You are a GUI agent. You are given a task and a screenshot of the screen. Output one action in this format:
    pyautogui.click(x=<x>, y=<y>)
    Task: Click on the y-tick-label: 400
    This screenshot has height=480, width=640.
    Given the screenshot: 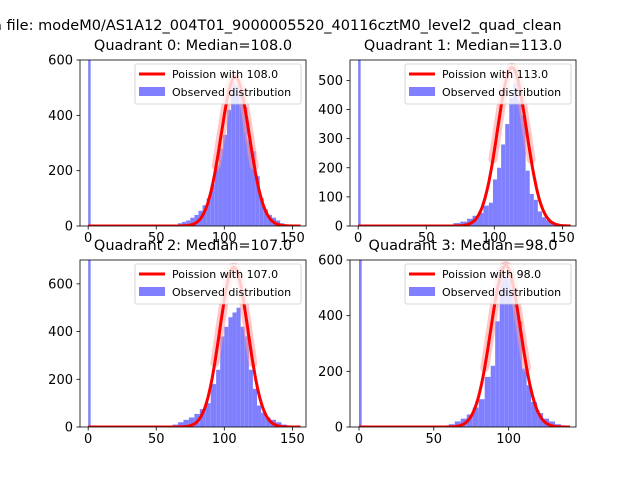 What is the action you would take?
    pyautogui.click(x=60, y=332)
    